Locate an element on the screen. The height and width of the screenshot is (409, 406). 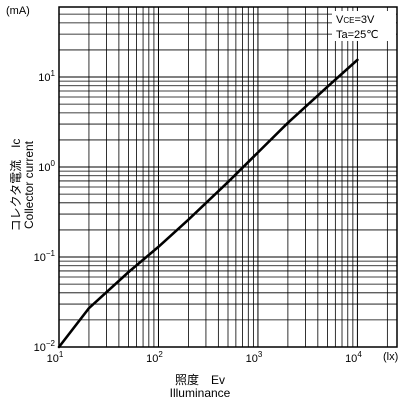
x-tick-label: 10¹ is located at coordinates (55, 357).